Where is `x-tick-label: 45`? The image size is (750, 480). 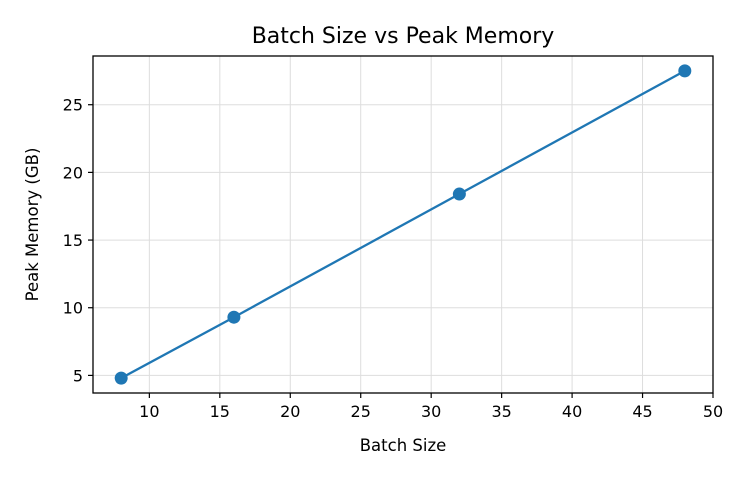 x-tick-label: 45 is located at coordinates (642, 411).